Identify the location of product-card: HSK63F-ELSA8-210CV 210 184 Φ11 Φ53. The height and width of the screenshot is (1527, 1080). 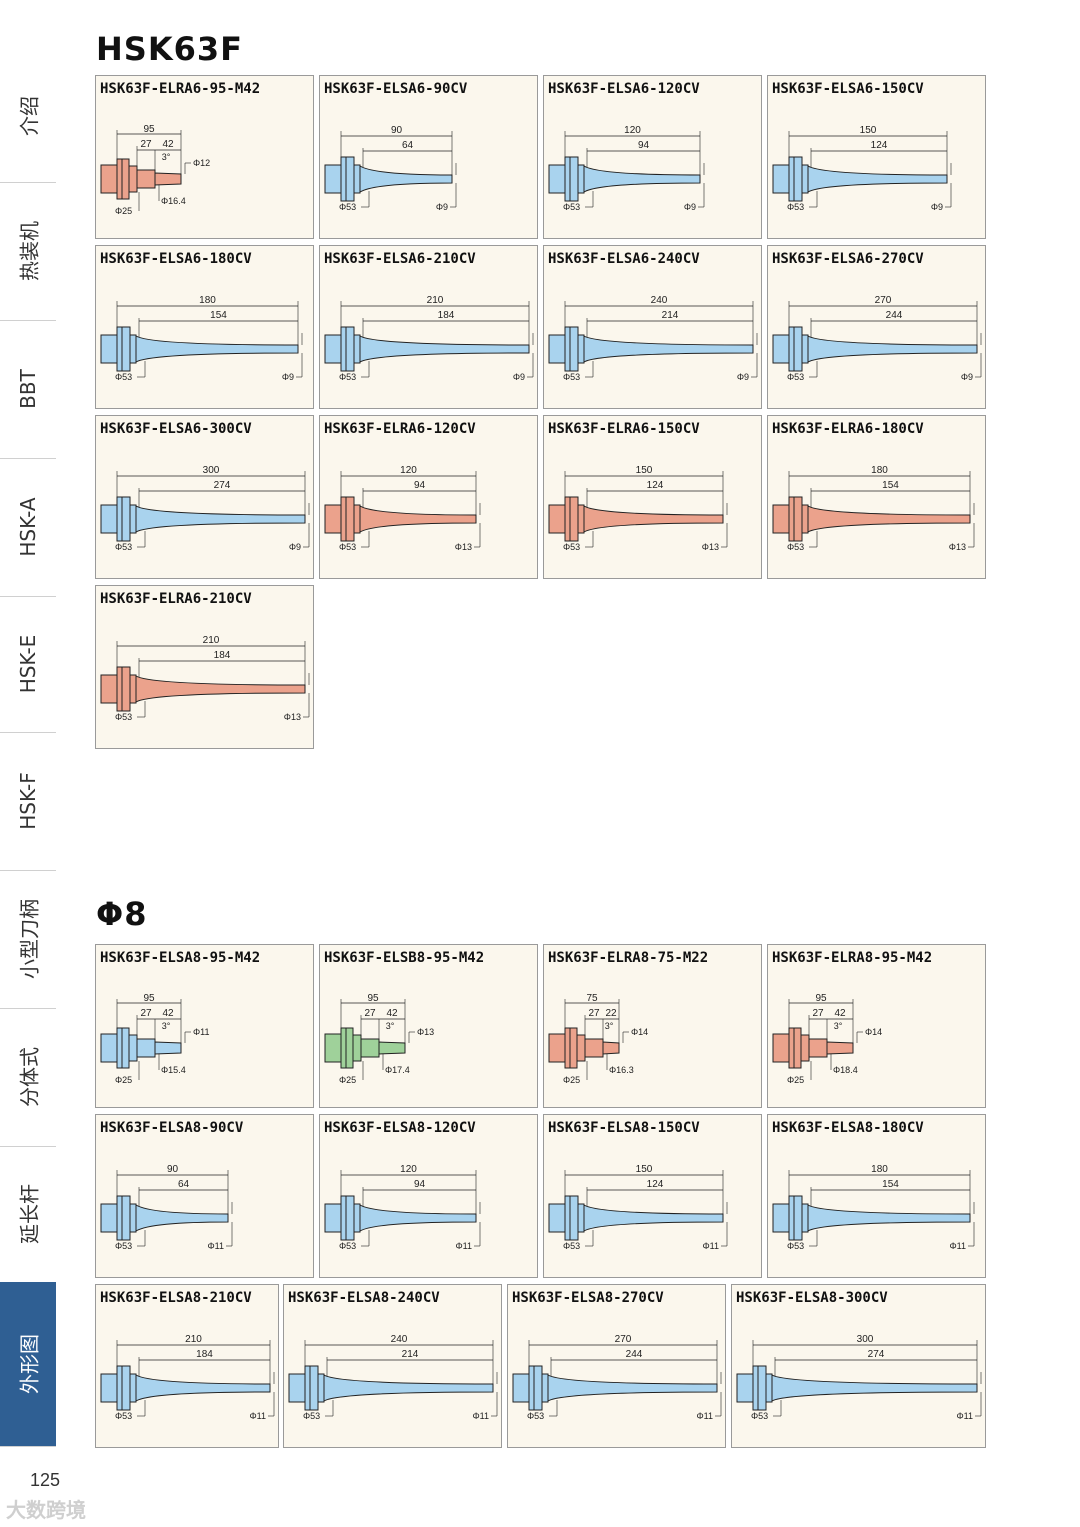
(187, 1366).